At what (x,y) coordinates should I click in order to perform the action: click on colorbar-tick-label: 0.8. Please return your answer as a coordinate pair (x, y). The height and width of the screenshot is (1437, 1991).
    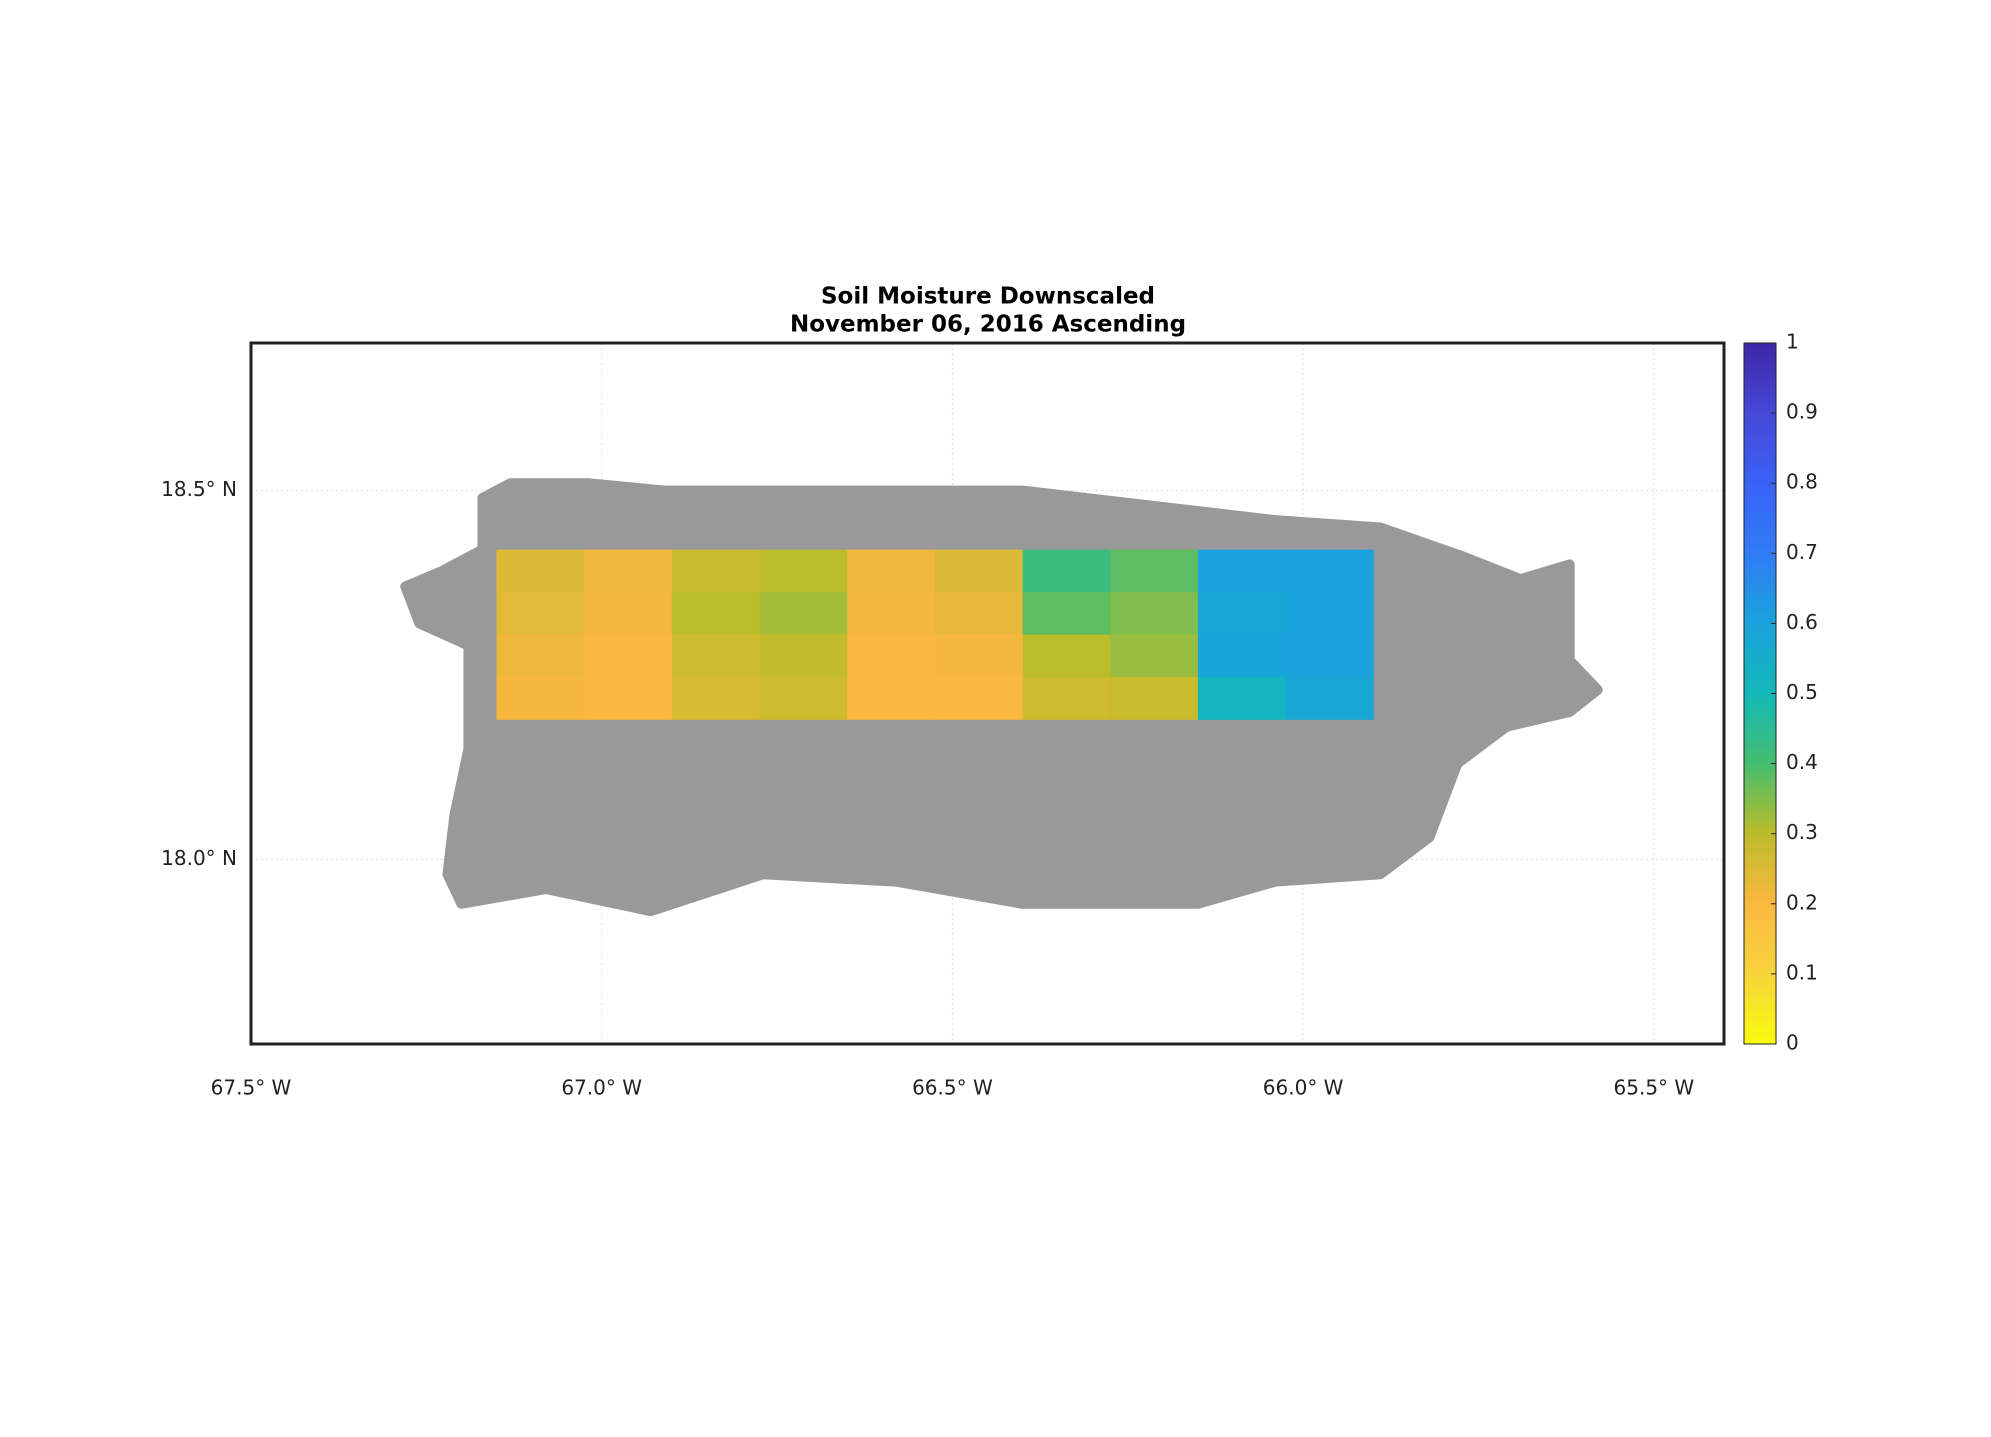
    Looking at the image, I should click on (1802, 482).